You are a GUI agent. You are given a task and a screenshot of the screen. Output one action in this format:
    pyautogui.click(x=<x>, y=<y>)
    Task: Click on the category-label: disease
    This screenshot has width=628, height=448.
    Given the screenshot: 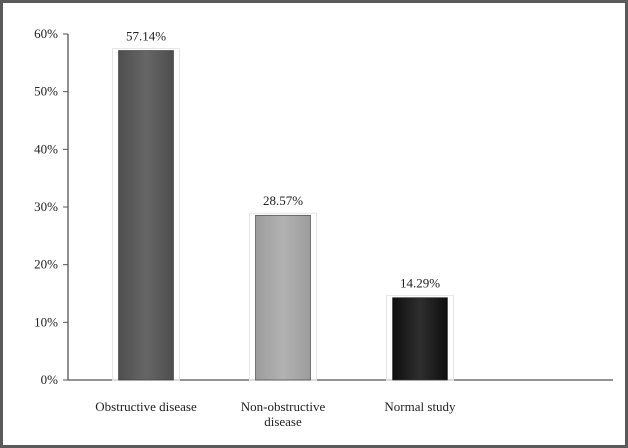 What is the action you would take?
    pyautogui.click(x=283, y=421)
    